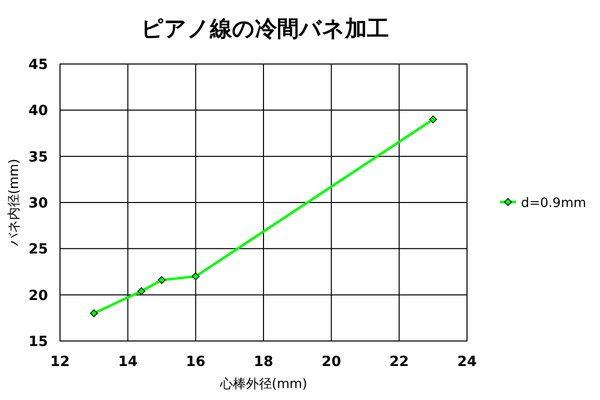 The height and width of the screenshot is (400, 600). Describe the element at coordinates (38, 111) in the screenshot. I see `y-tick-label: 40` at that location.